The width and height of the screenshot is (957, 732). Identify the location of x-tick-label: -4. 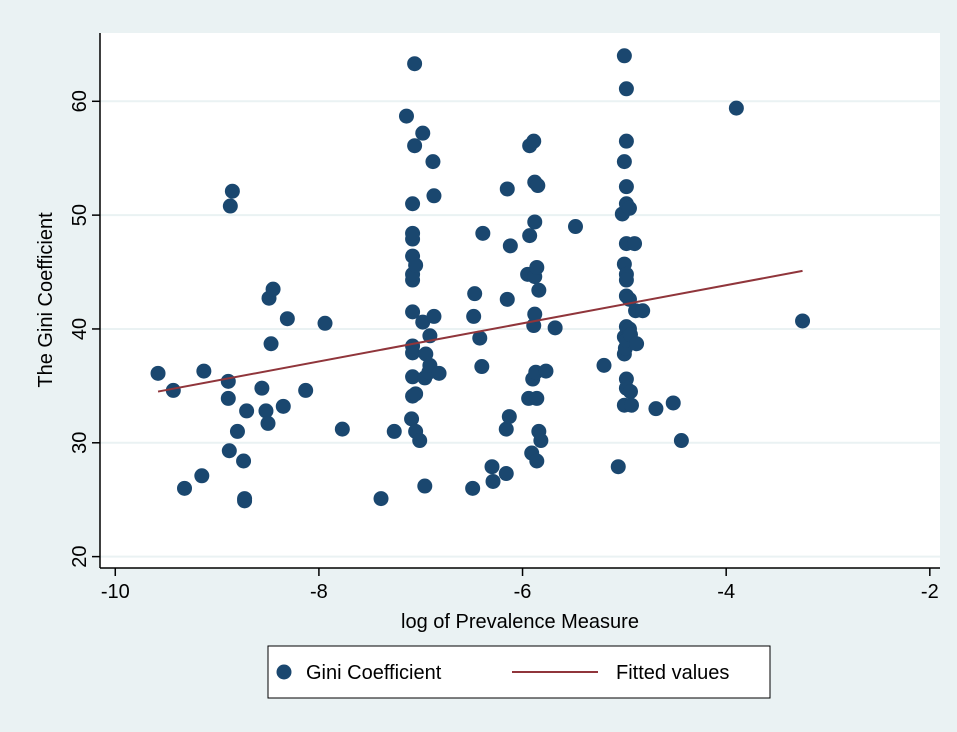
(726, 592).